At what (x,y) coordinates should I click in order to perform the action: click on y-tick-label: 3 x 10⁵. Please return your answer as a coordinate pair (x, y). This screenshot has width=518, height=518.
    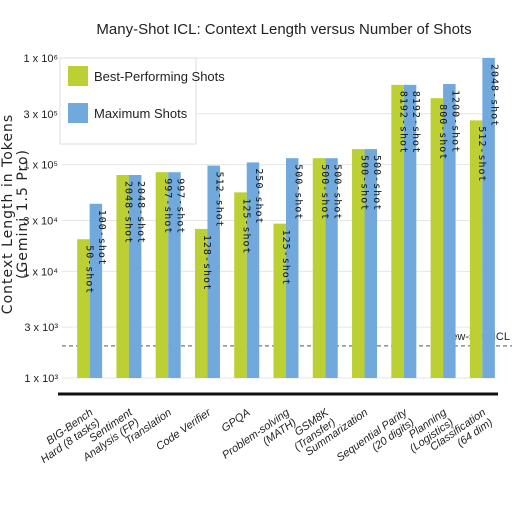
    Looking at the image, I should click on (40, 115).